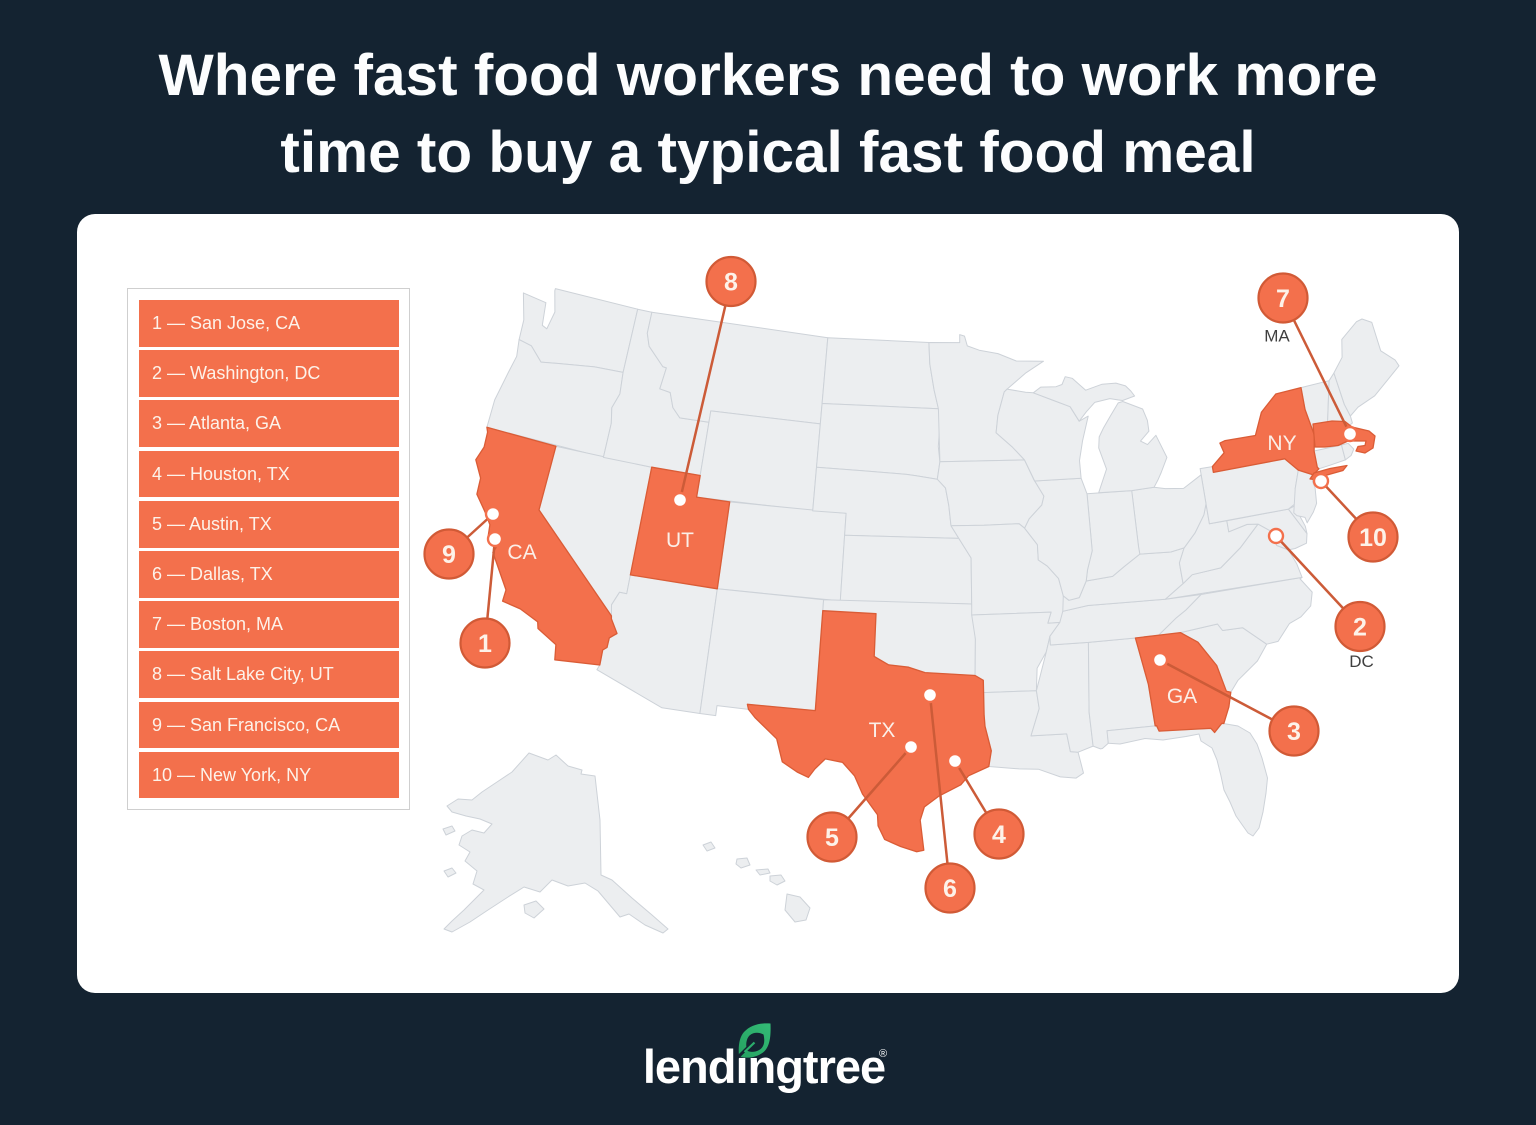 The width and height of the screenshot is (1536, 1125). Describe the element at coordinates (1277, 336) in the screenshot. I see `svg-text: MA` at that location.